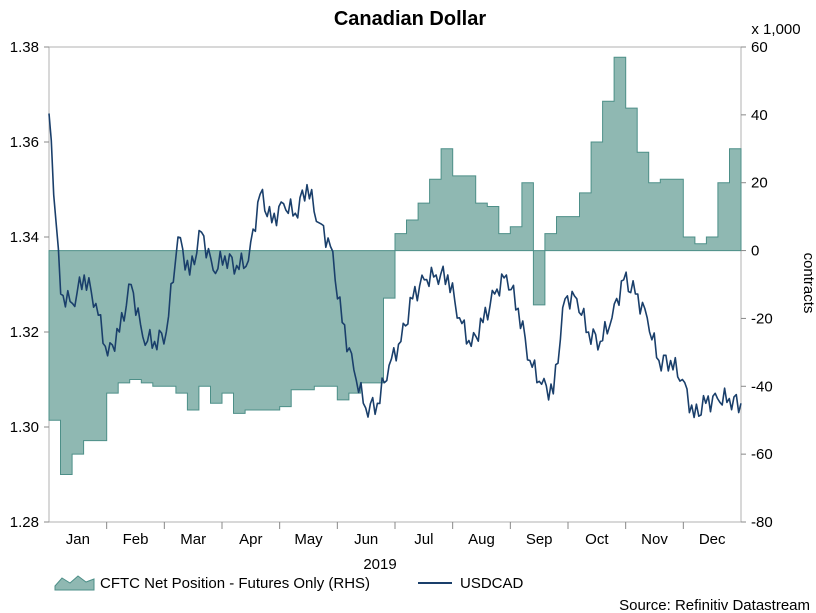 The height and width of the screenshot is (613, 816). I want to click on legend-line-label: USDCAD, so click(492, 583).